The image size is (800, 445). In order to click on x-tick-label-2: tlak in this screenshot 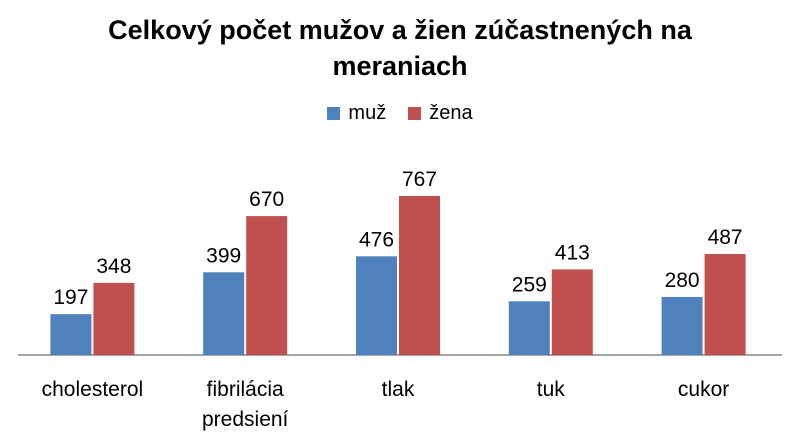, I will do `click(398, 389)`.